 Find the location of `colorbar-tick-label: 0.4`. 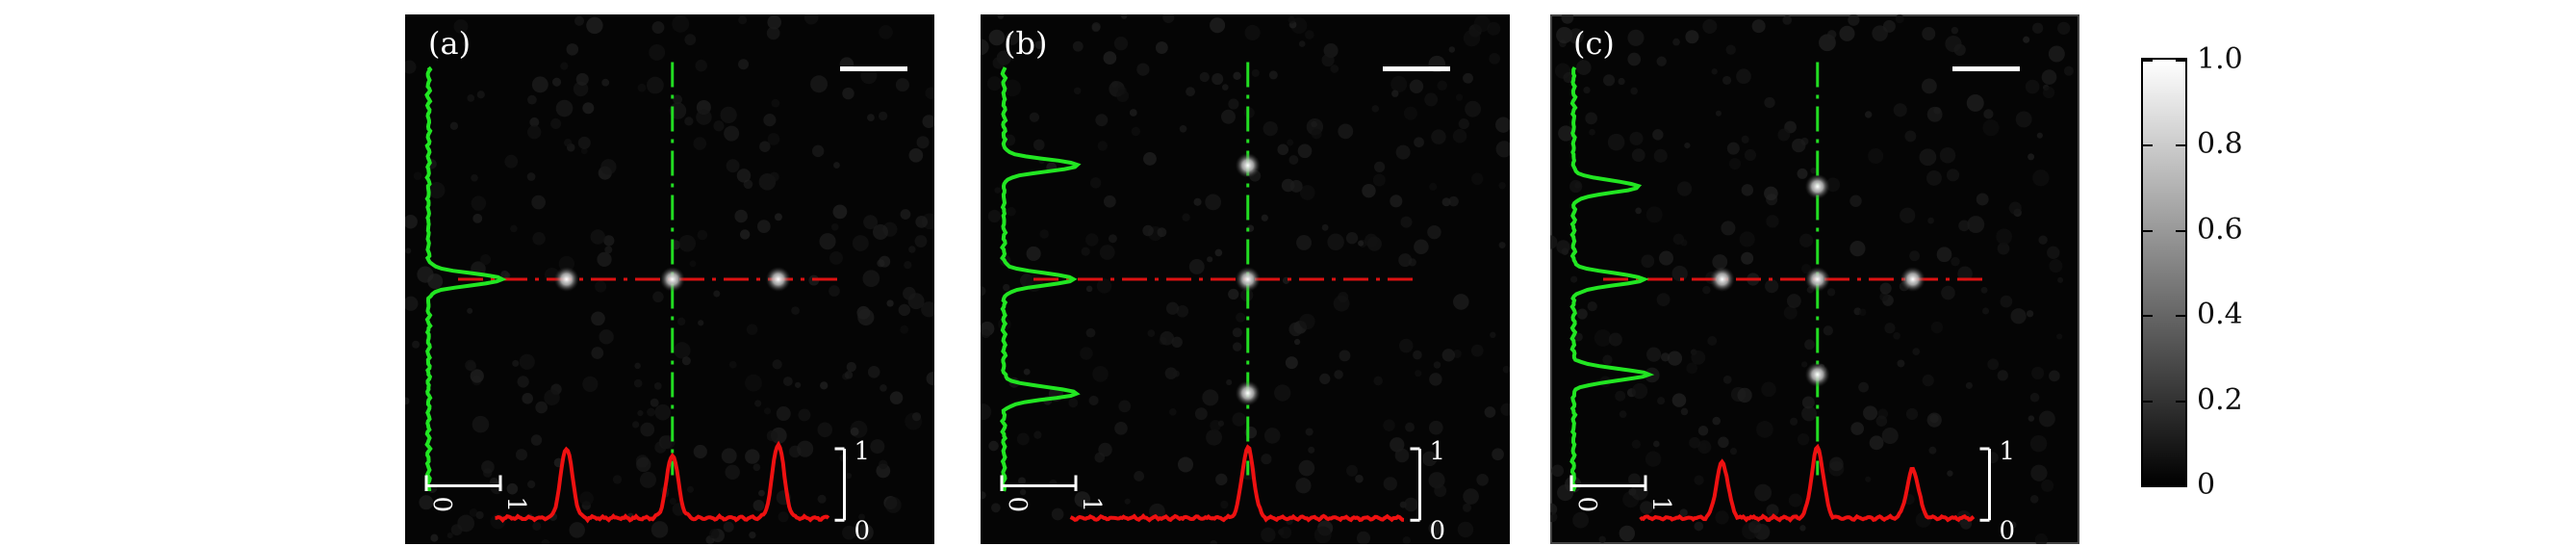

colorbar-tick-label: 0.4 is located at coordinates (2220, 315).